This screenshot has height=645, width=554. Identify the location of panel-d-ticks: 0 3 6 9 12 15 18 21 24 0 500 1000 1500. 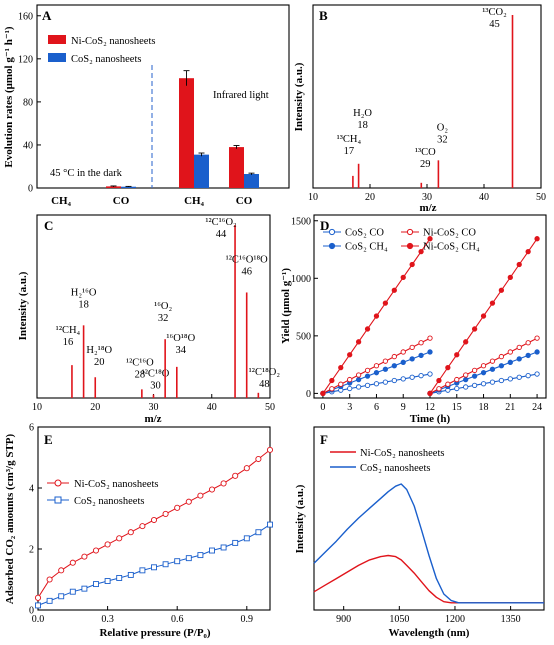
(416, 314).